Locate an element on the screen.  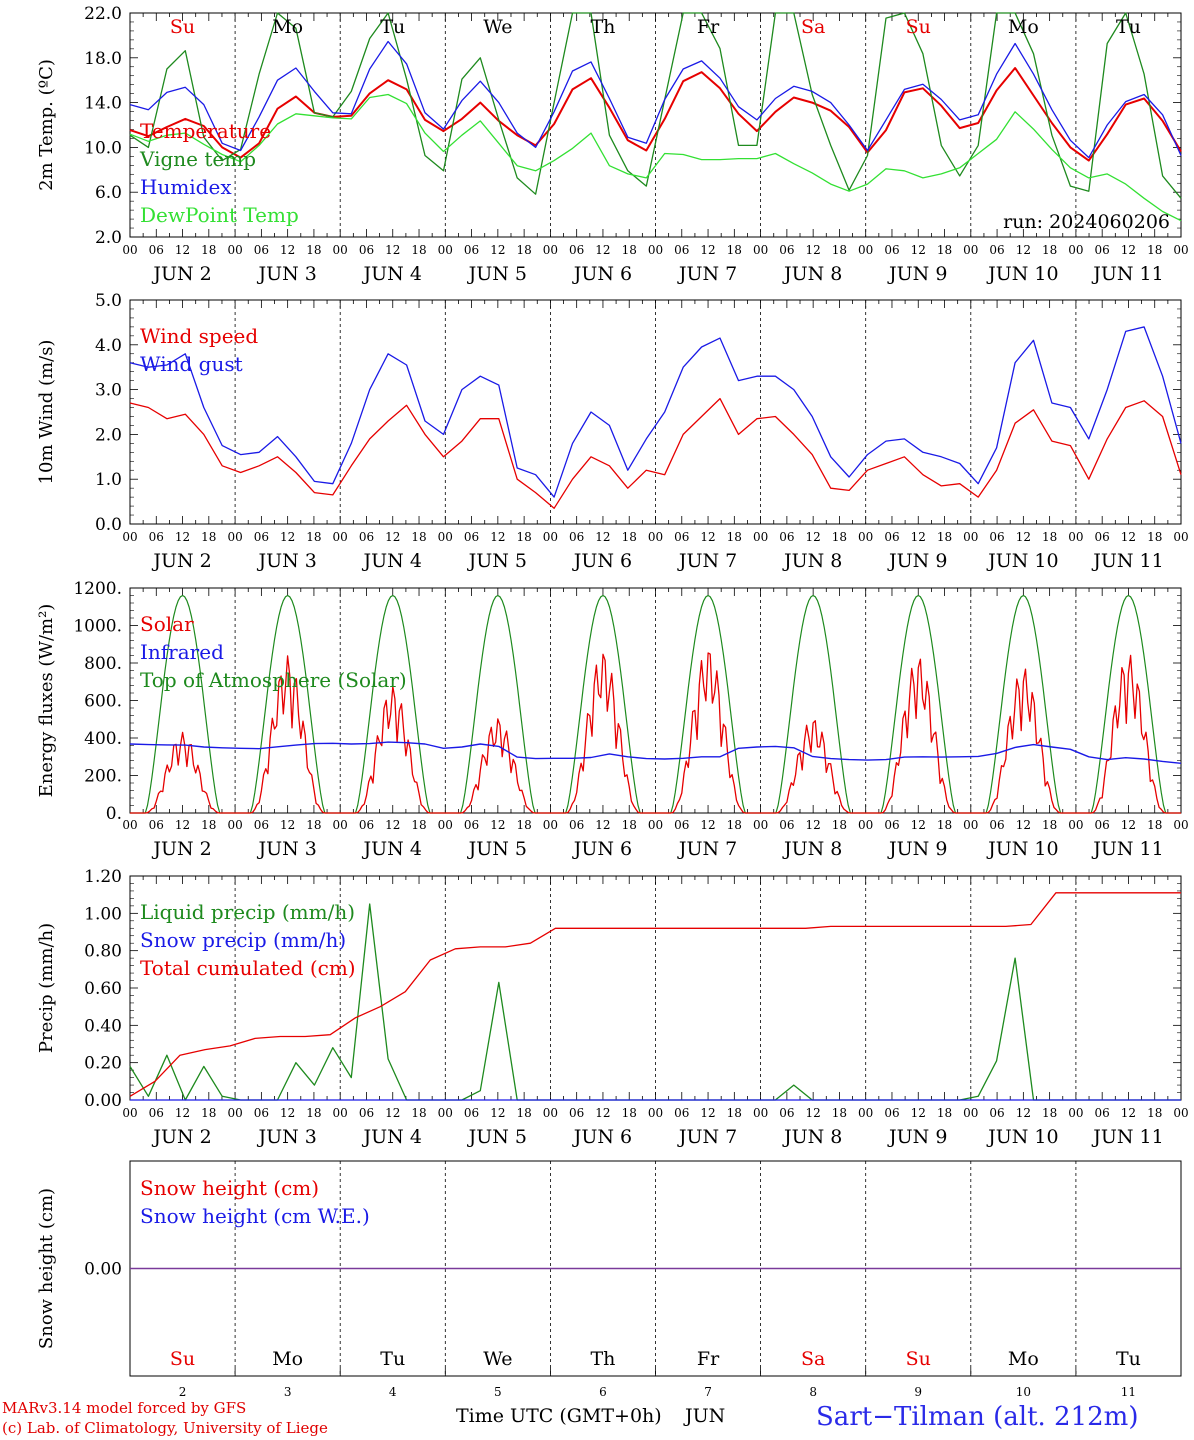
legend: Solar Infrared Top of Atmosphere (Solar) is located at coordinates (273, 652).